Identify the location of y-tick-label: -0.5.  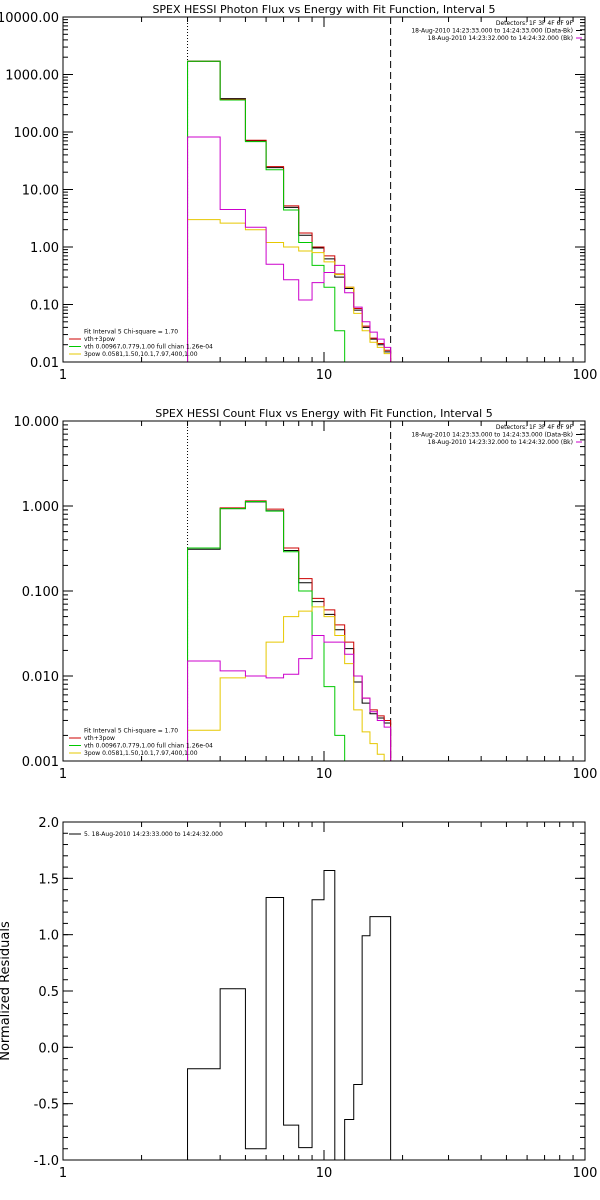
(46, 1105).